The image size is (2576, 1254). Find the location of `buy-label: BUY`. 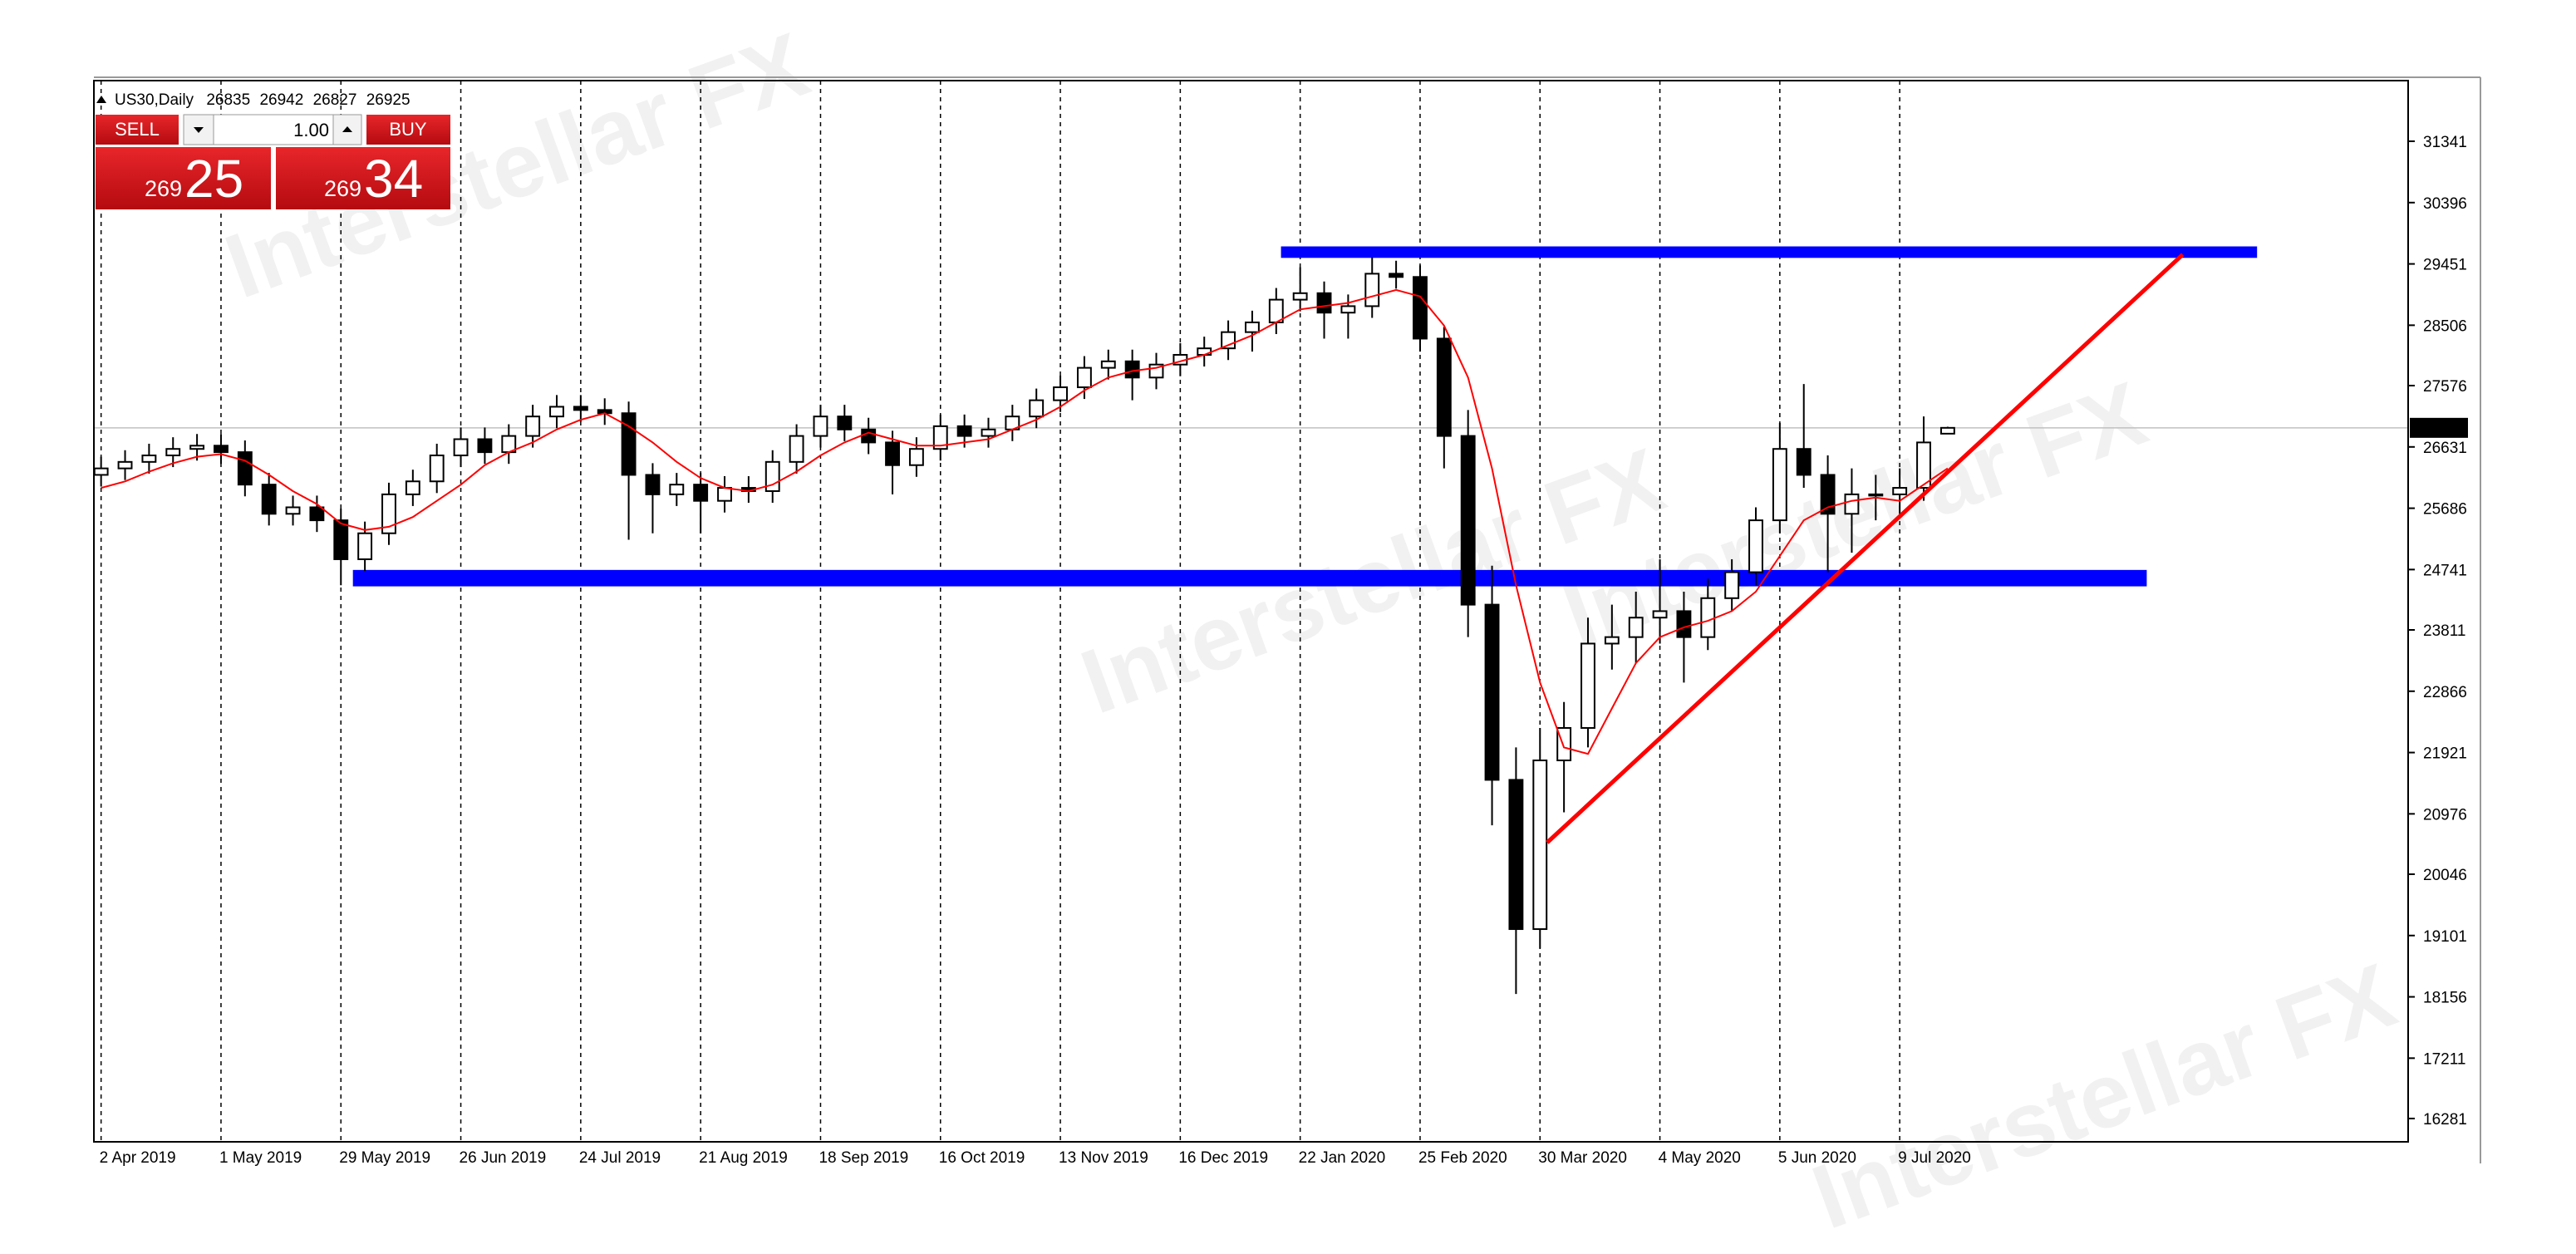

buy-label: BUY is located at coordinates (408, 129).